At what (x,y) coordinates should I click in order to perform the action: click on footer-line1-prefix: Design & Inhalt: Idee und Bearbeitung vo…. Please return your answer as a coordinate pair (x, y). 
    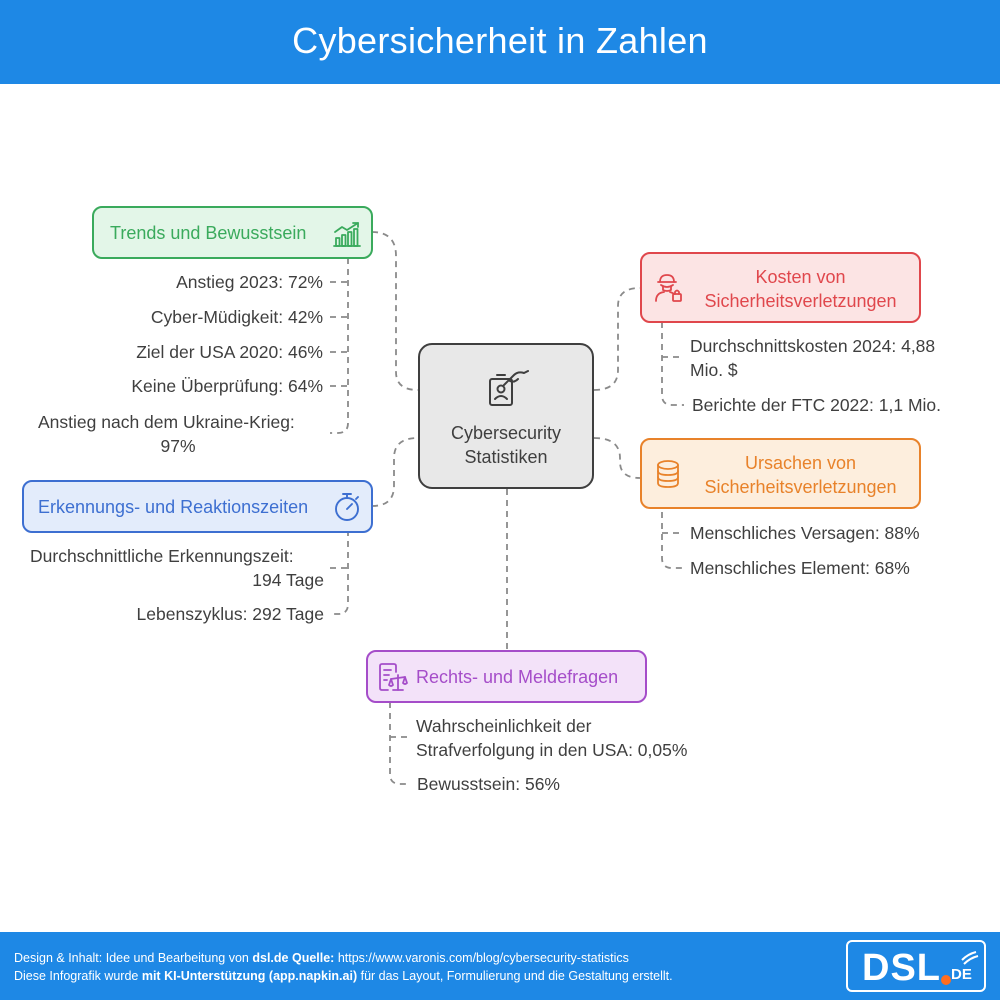
    Looking at the image, I should click on (133, 958).